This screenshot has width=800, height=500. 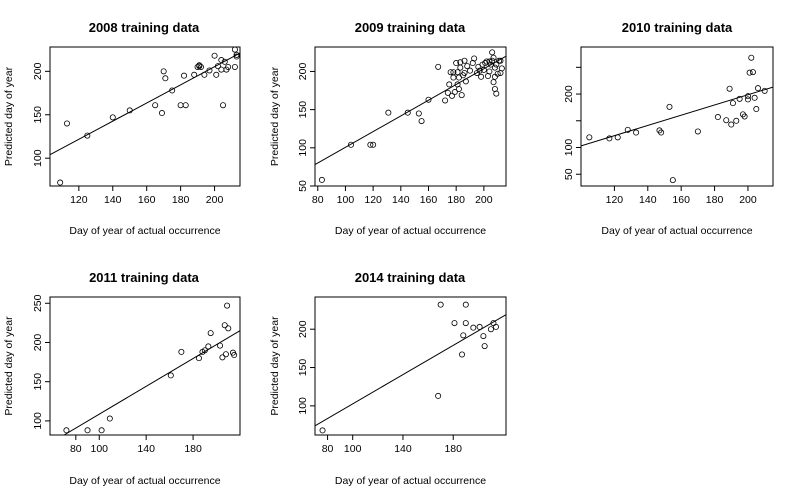 I want to click on x-tick-label: 100, so click(x=346, y=200).